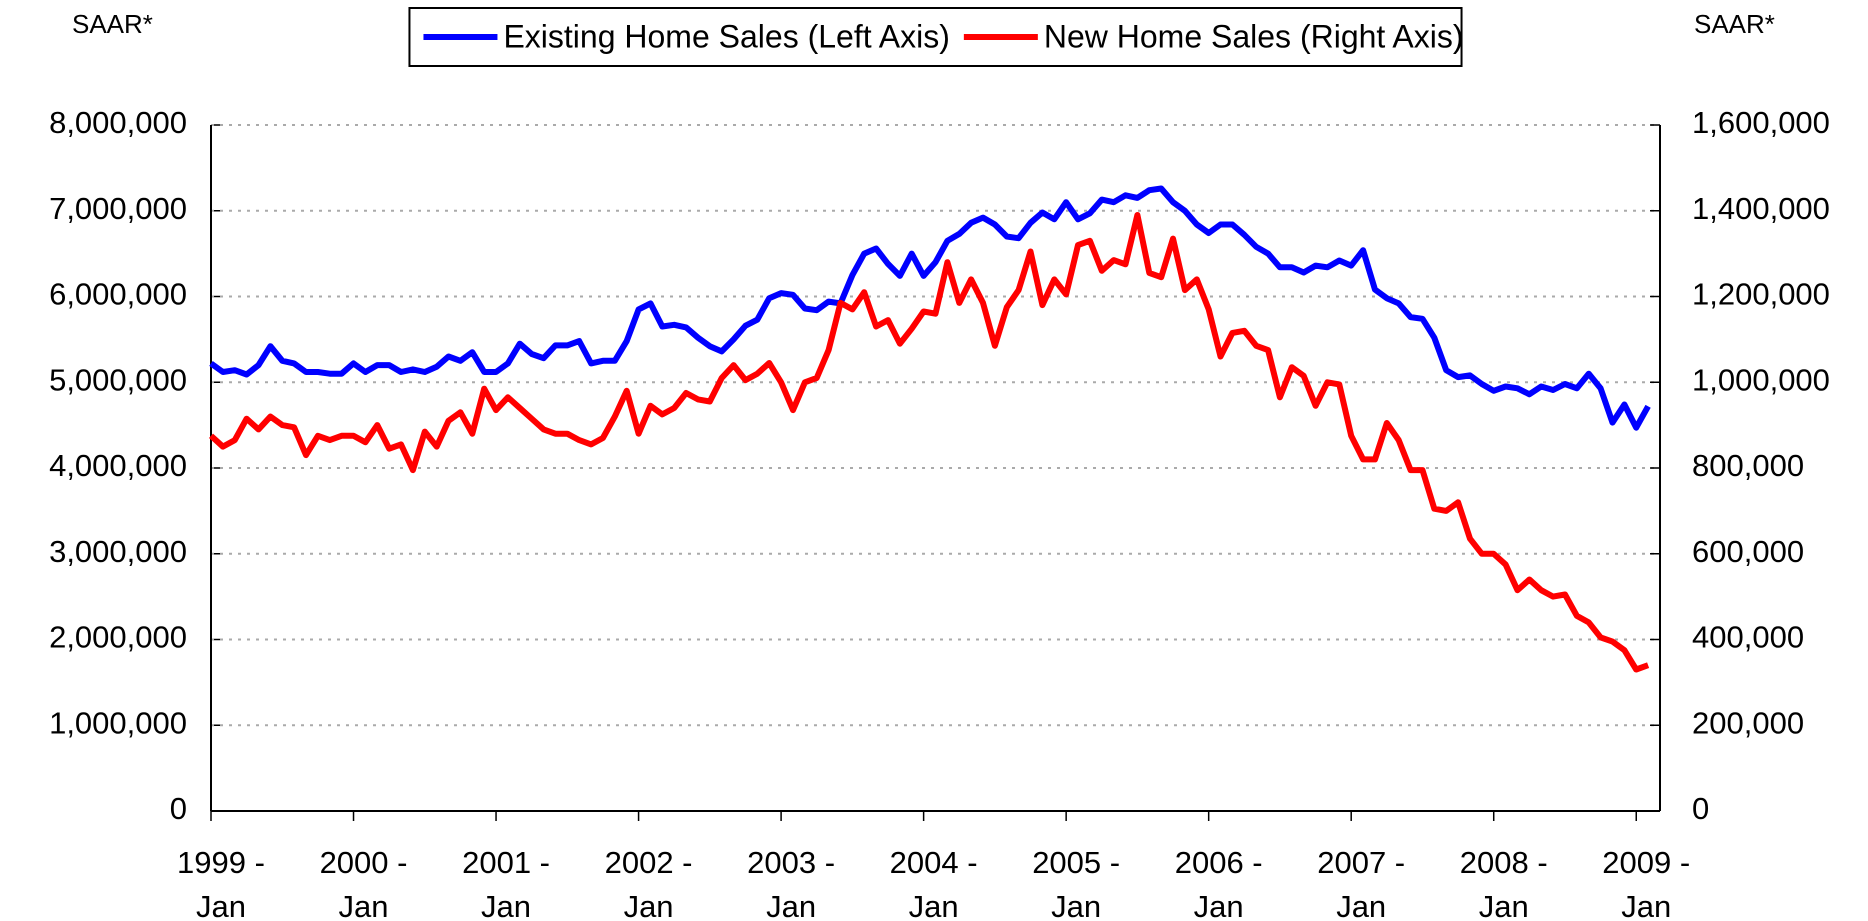  Describe the element at coordinates (118, 722) in the screenshot. I see `y-tick-label: 1,000,000` at that location.